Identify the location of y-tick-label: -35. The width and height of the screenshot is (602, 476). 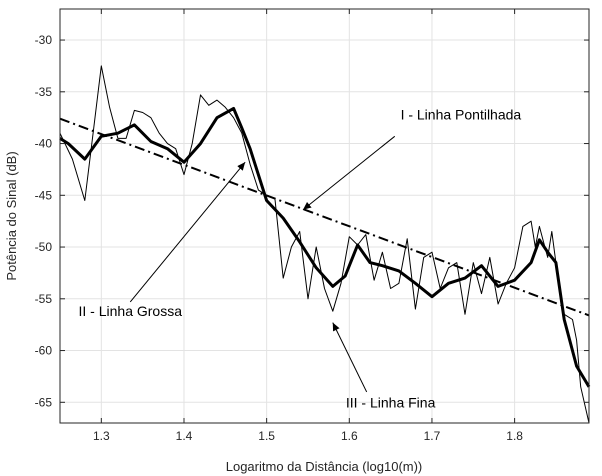
(44, 92).